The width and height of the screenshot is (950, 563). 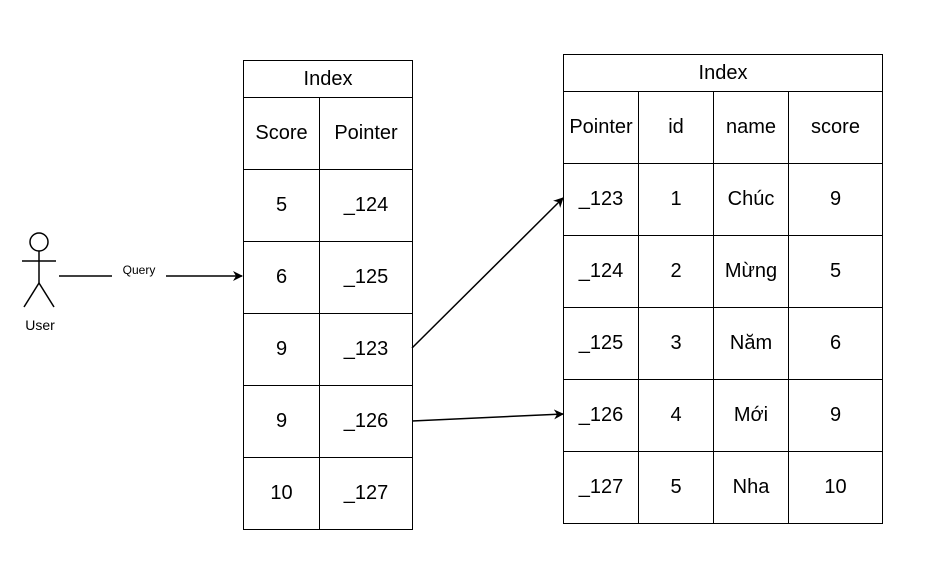 What do you see at coordinates (835, 127) in the screenshot?
I see `data-header-score: score` at bounding box center [835, 127].